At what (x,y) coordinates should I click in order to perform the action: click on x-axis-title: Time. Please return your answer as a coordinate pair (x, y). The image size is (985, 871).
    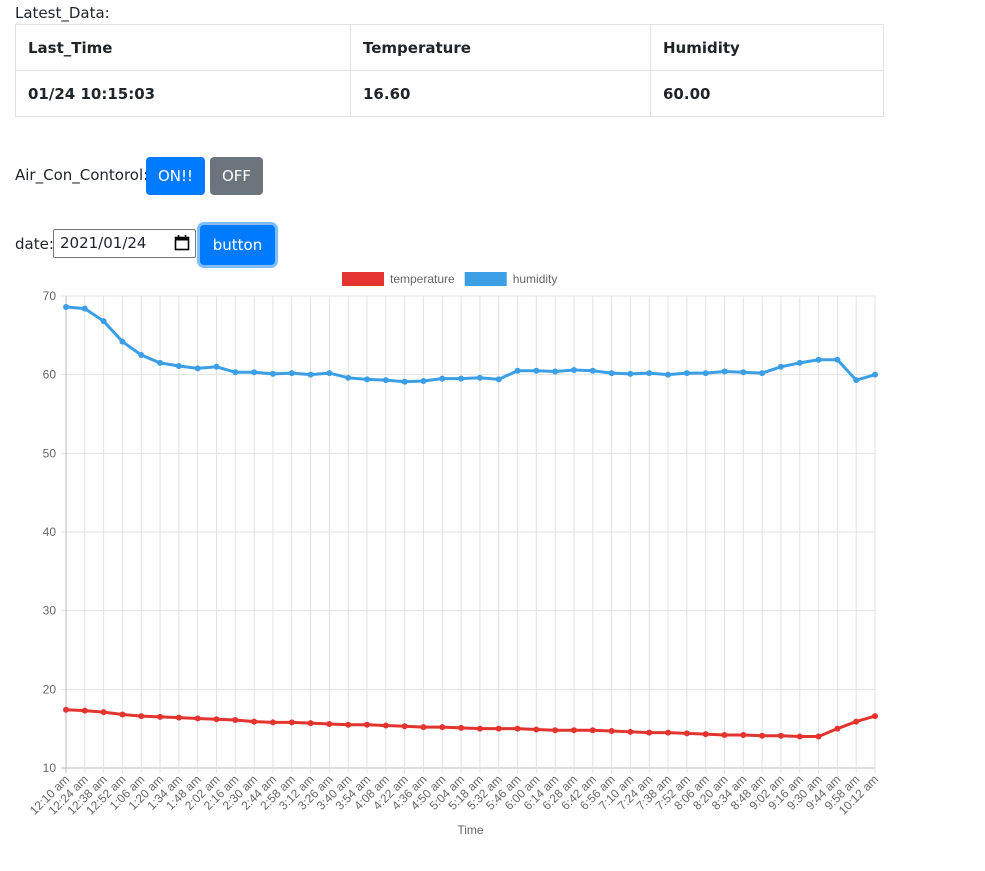
    Looking at the image, I should click on (470, 830).